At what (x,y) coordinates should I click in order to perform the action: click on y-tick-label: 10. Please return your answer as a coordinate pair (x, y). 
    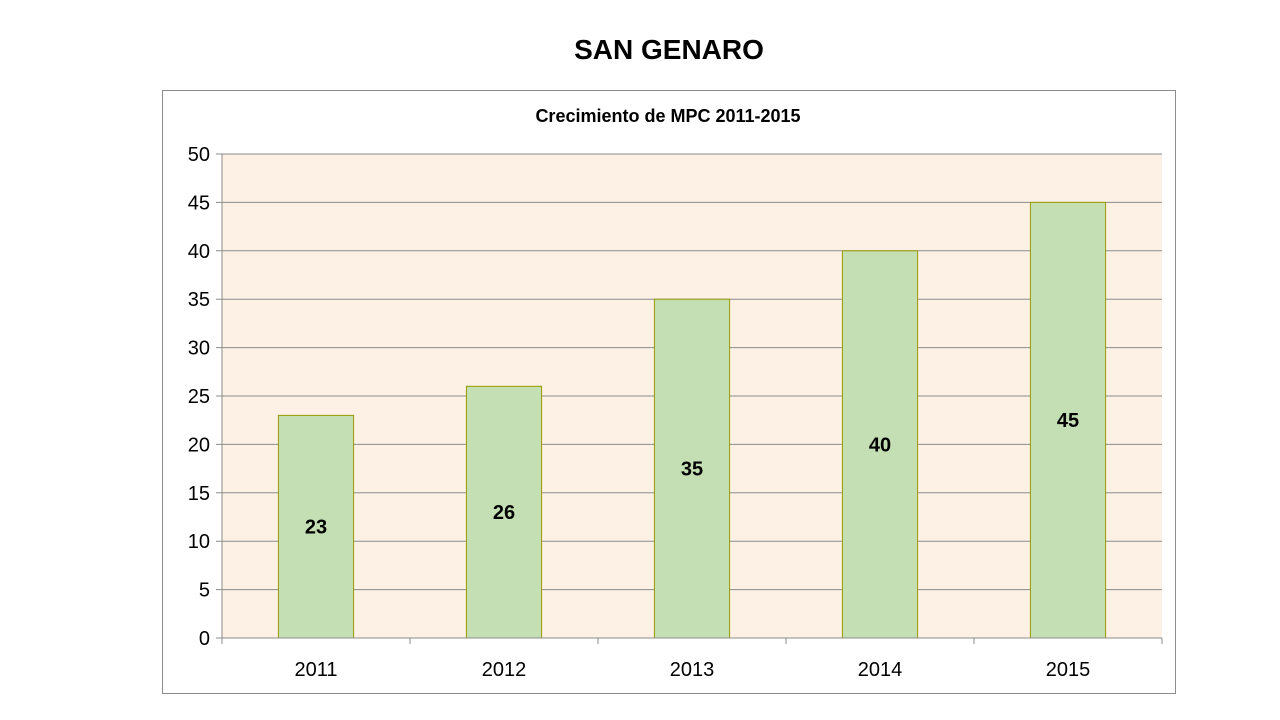
    Looking at the image, I should click on (199, 542).